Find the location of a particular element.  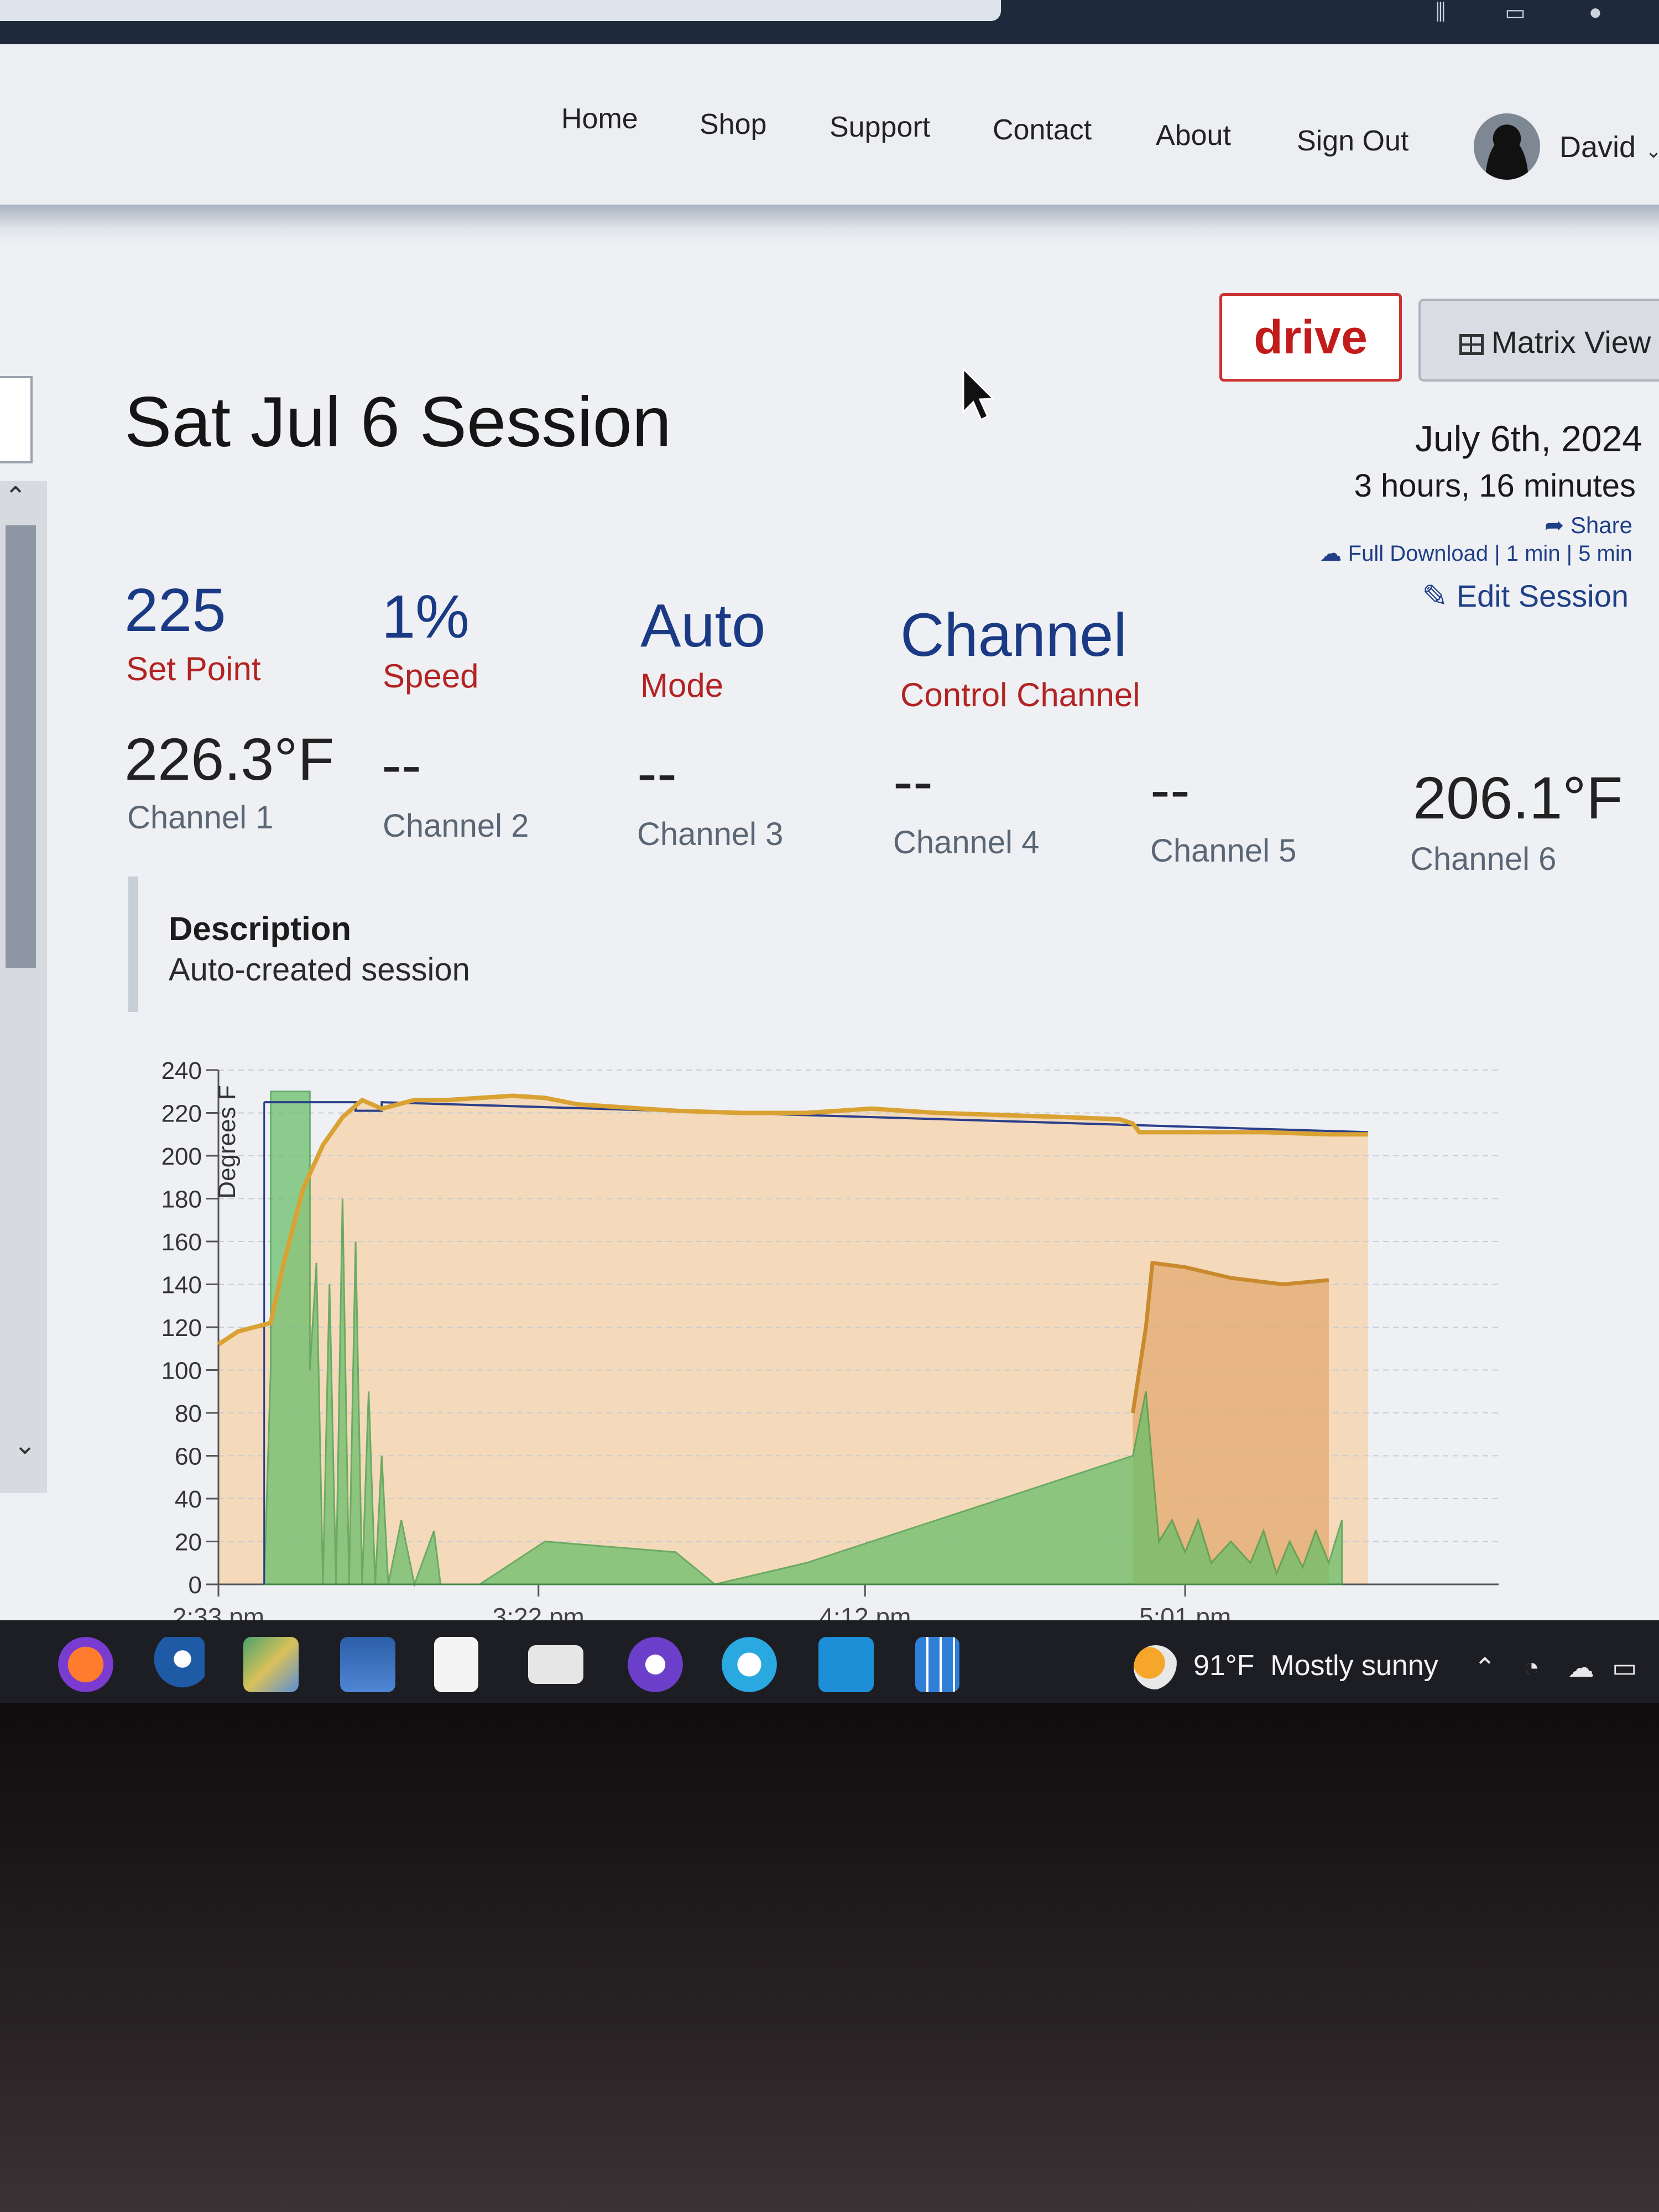

description-text: Auto-created session is located at coordinates (319, 970).